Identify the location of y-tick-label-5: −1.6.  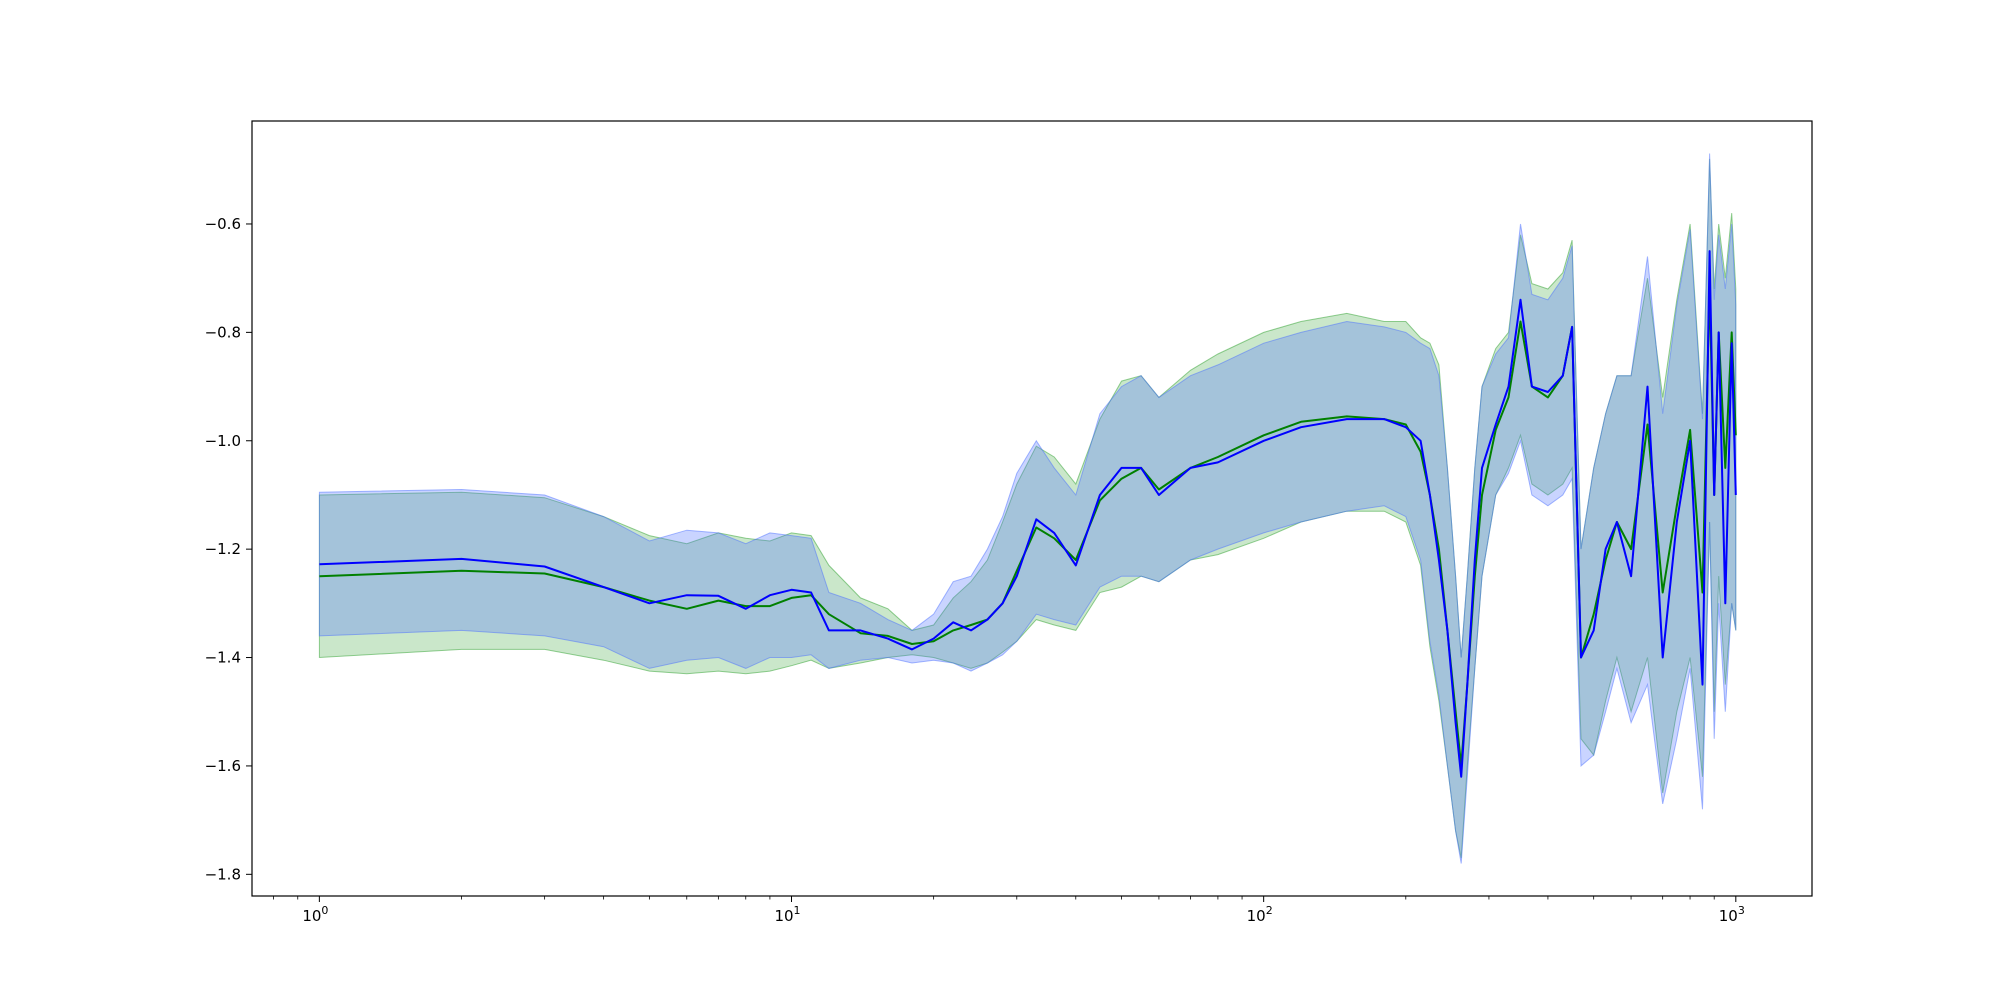
(223, 766).